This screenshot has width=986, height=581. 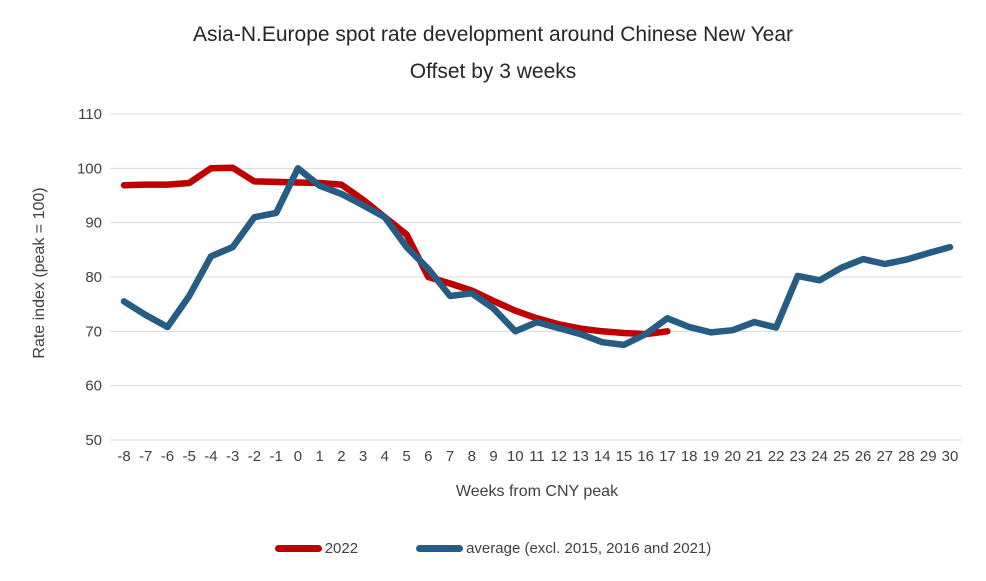 I want to click on chart-legend: 2022 average (excl. 2015, 2016 and 2021), so click(x=493, y=548).